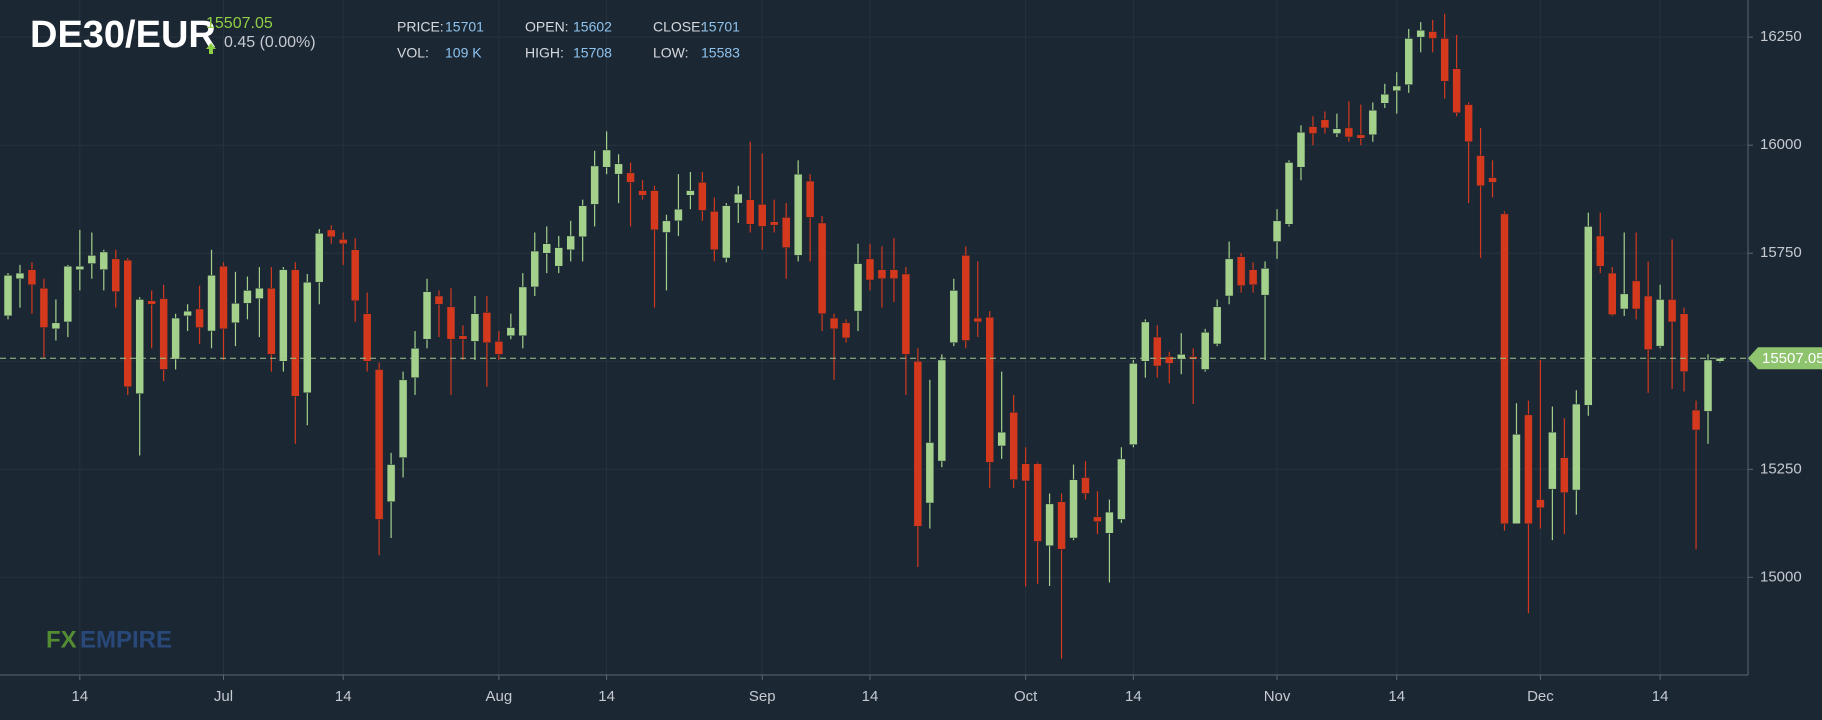  What do you see at coordinates (678, 27) in the screenshot?
I see `stat-label: CLOSE:` at bounding box center [678, 27].